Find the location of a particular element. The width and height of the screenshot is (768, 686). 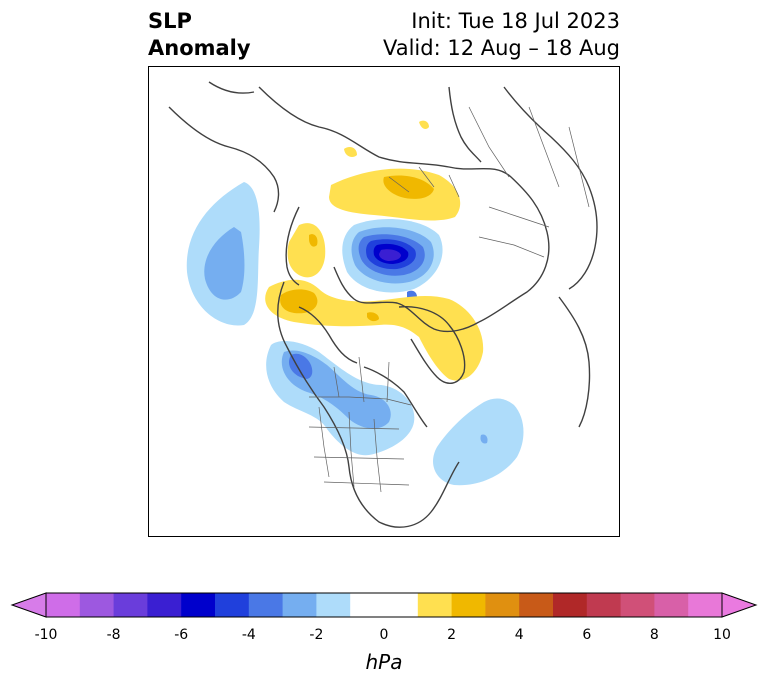

north-atlantic-high-anomaly is located at coordinates (374, 302).